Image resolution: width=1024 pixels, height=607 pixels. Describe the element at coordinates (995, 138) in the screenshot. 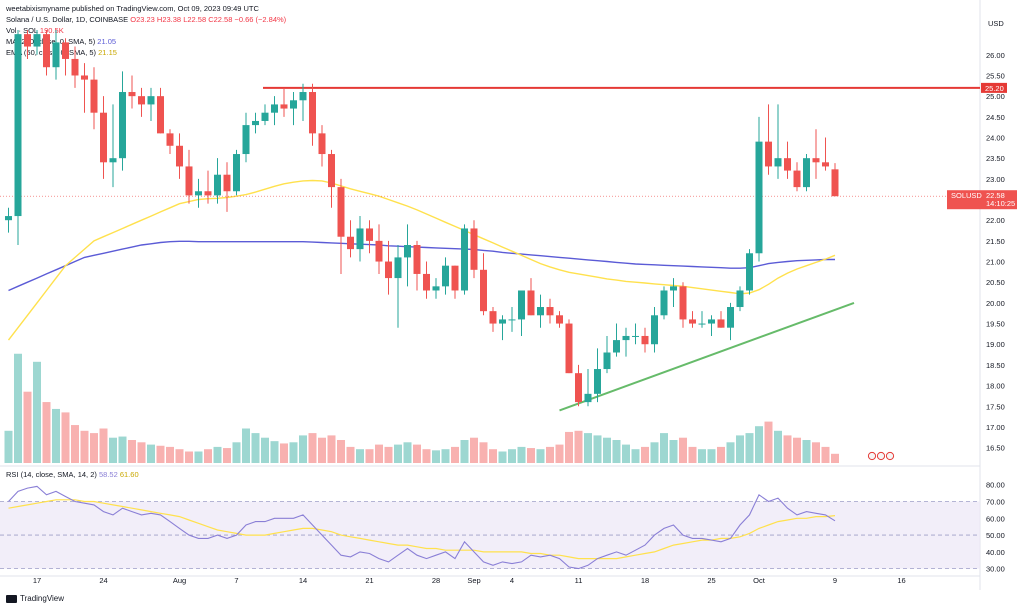

I see `price-axis-tick: 24.00` at that location.